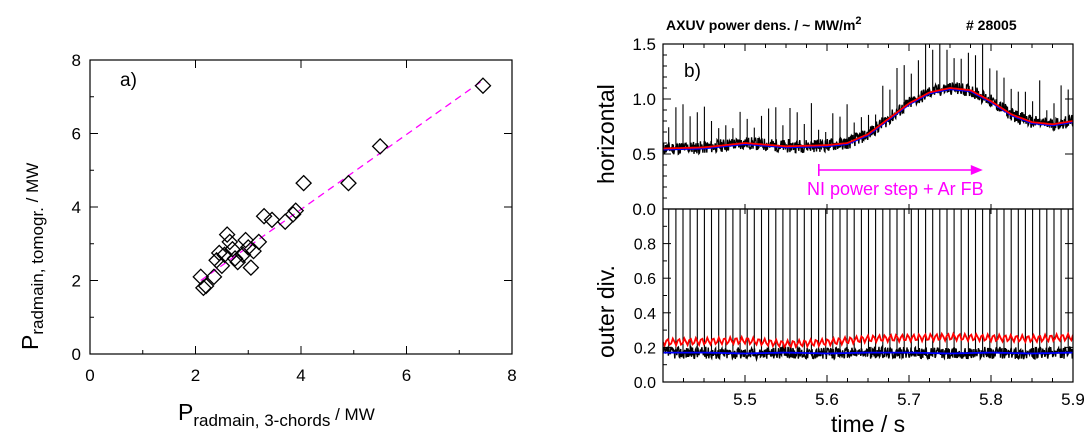  Describe the element at coordinates (128, 80) in the screenshot. I see `panel-a-label: a)` at that location.